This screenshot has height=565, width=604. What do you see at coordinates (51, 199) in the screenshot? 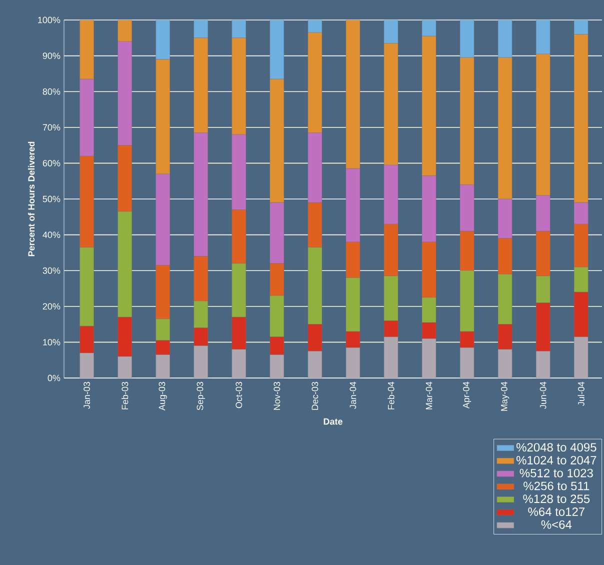
I see `y-tick-label: 50%` at bounding box center [51, 199].